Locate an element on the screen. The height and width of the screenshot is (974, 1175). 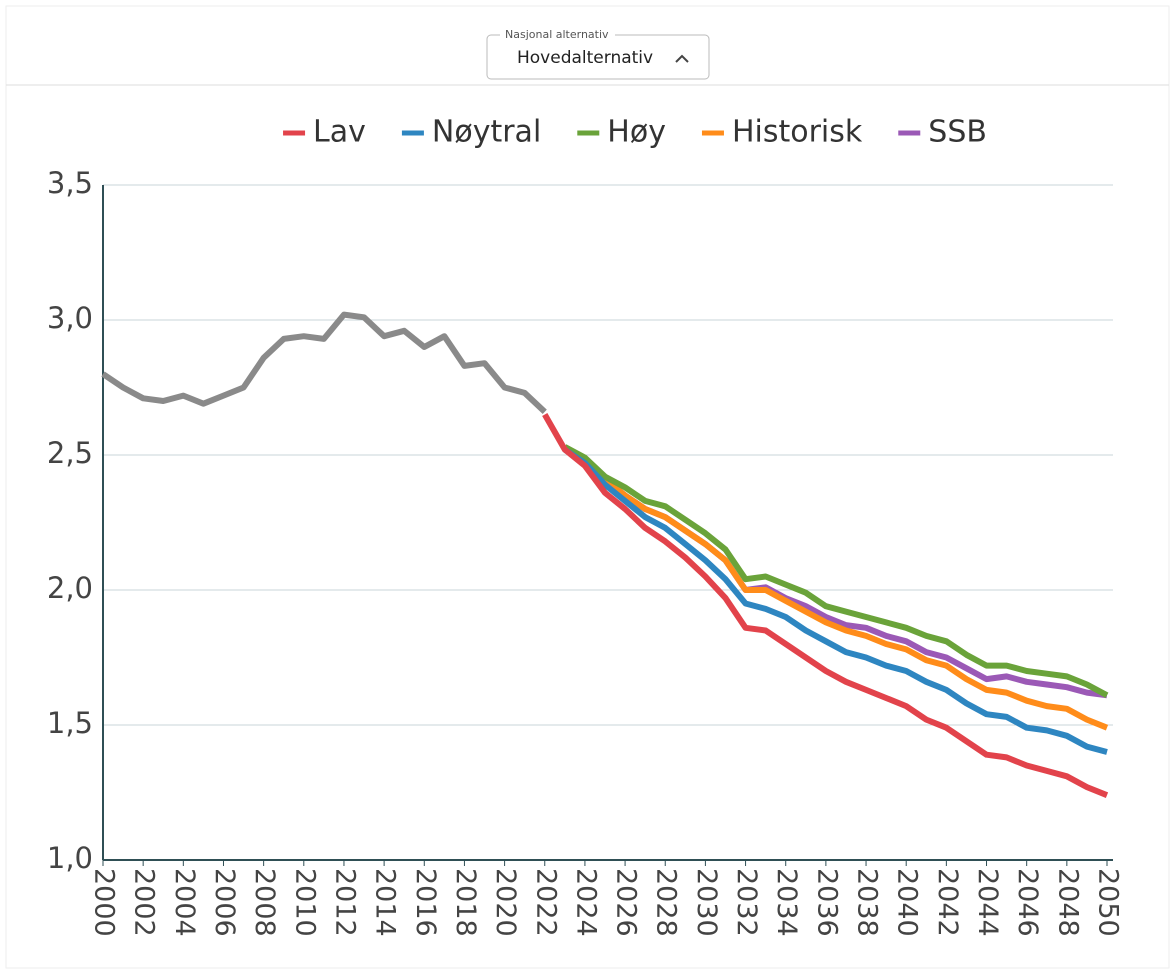
legend-item: SSB is located at coordinates (942, 132).